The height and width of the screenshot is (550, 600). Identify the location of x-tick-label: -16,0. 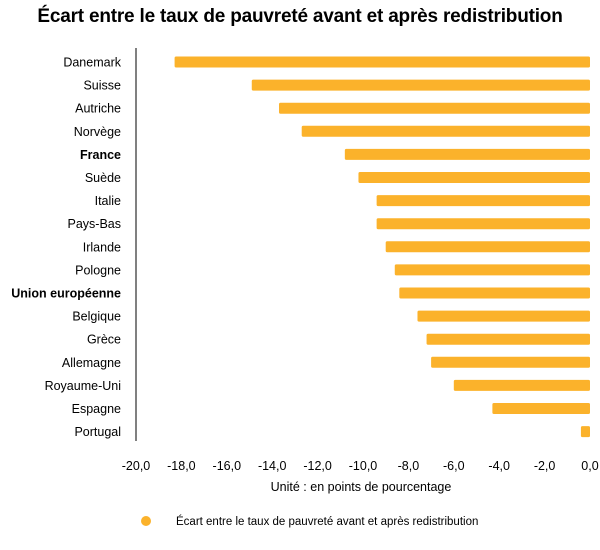
(227, 466).